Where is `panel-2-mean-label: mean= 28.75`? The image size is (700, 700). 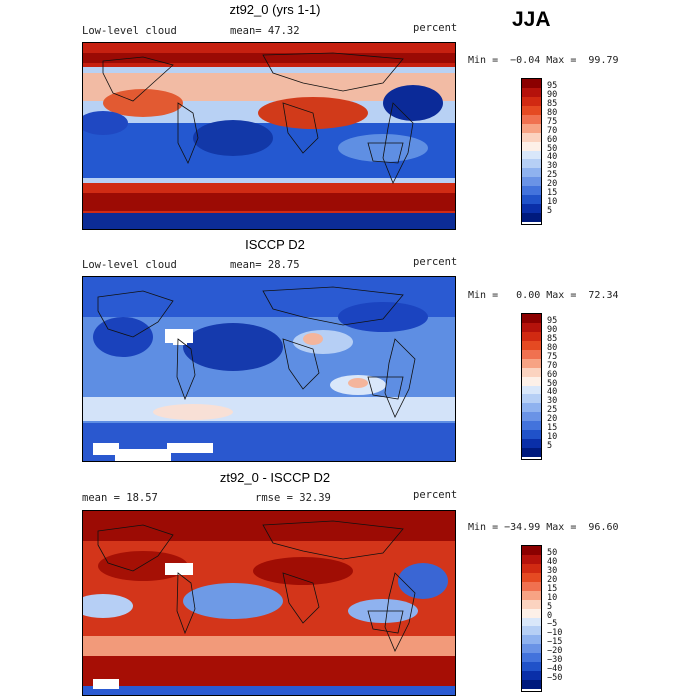 panel-2-mean-label: mean= 28.75 is located at coordinates (265, 265).